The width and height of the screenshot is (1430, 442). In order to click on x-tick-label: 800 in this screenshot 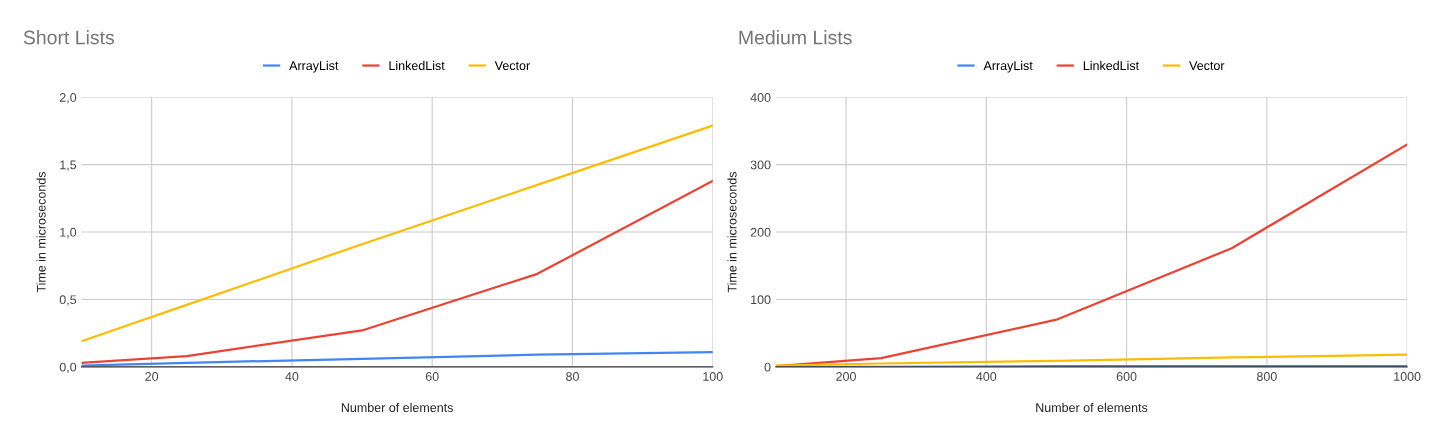, I will do `click(1266, 376)`.